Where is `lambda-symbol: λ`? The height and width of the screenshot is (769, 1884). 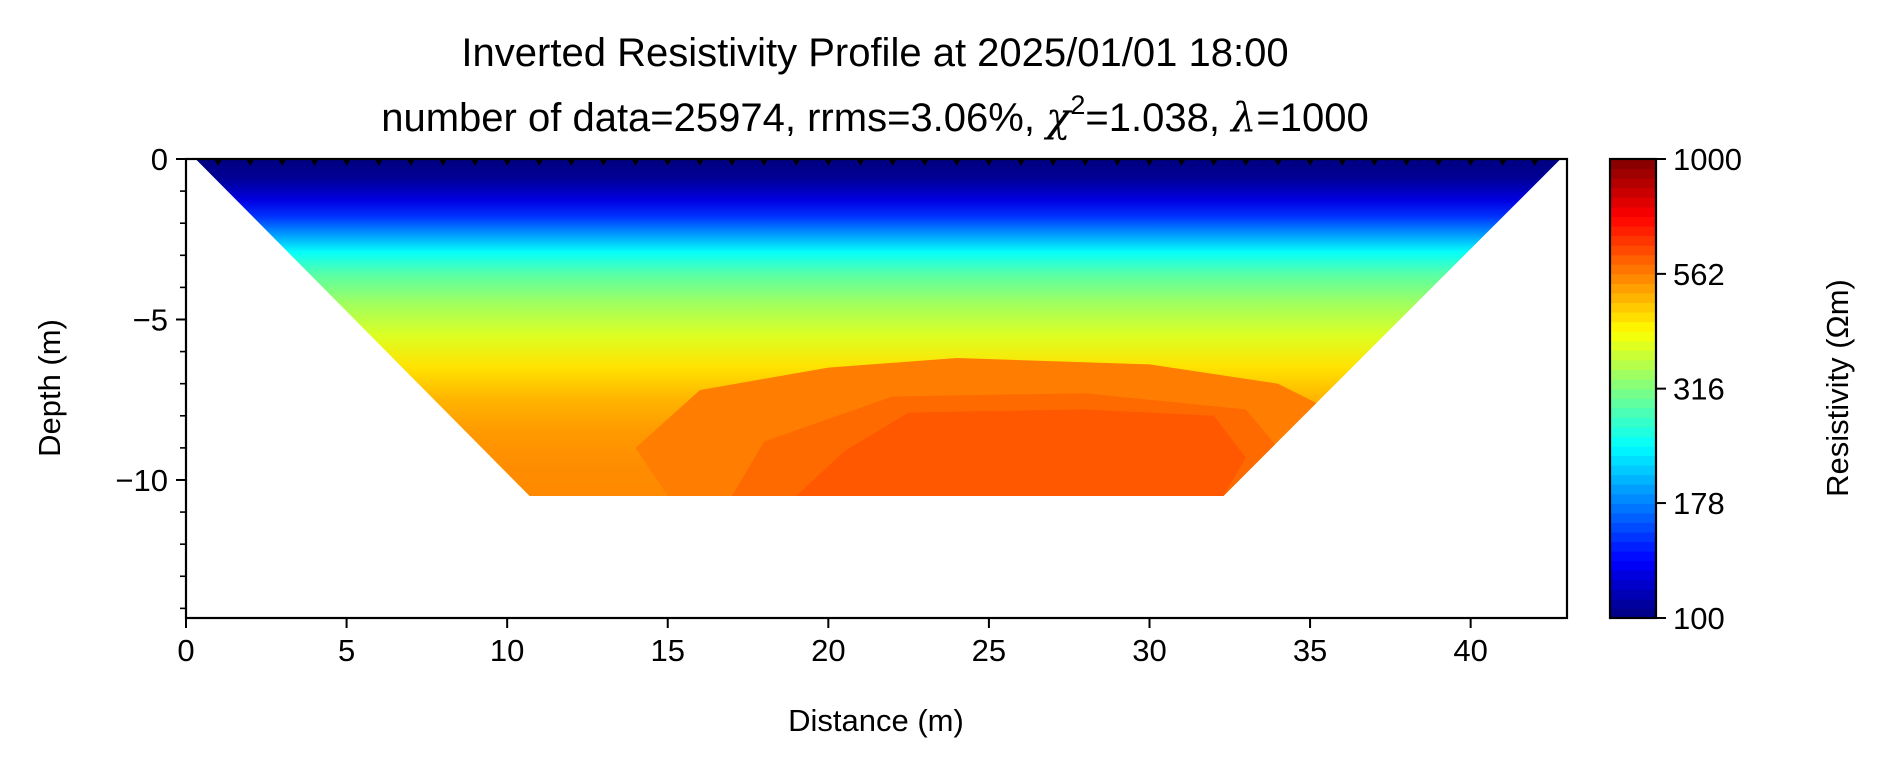 lambda-symbol: λ is located at coordinates (1242, 118).